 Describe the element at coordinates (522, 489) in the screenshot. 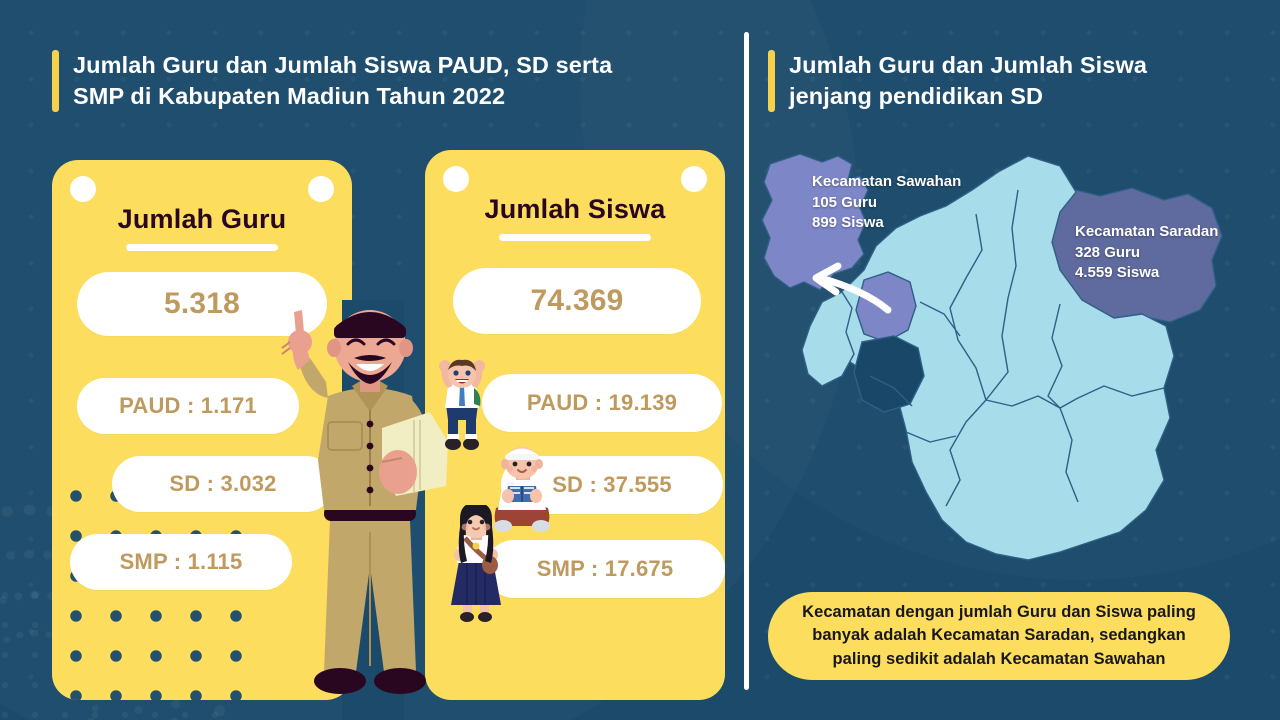

I see `student-boy-reading-illustration` at that location.